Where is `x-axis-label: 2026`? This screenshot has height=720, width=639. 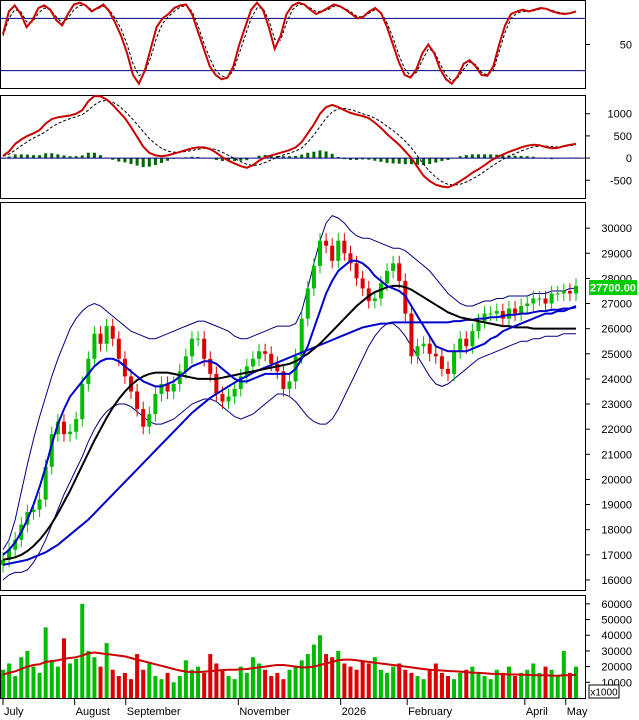
x-axis-label: 2026 is located at coordinates (354, 712).